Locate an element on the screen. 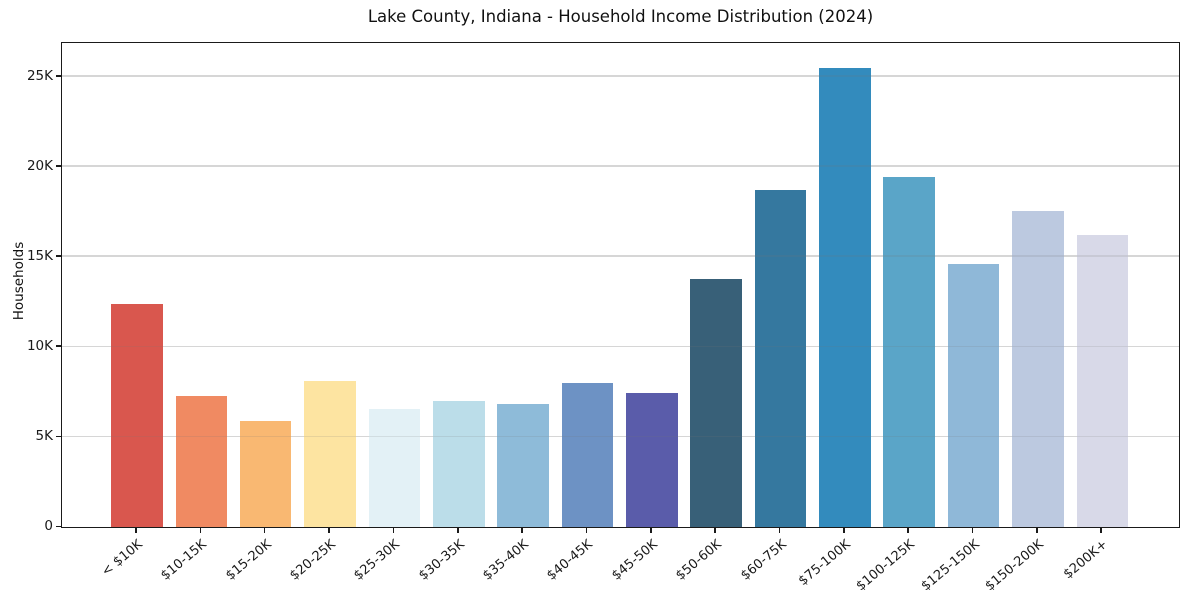 The image size is (1189, 590). x-tick-label-< $10K: < $10K is located at coordinates (122, 558).